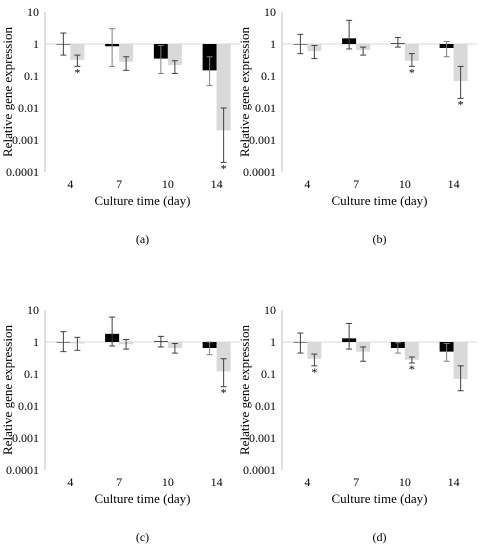 The width and height of the screenshot is (480, 550). I want to click on panel-label: (d), so click(380, 537).